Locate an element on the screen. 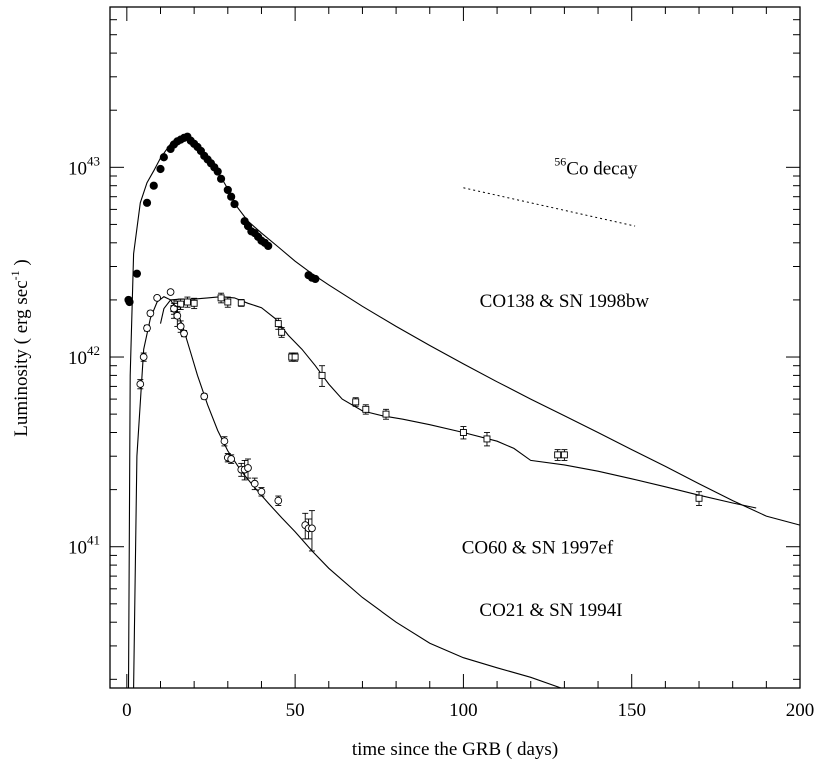 Image resolution: width=821 pixels, height=766 pixels. x-tick-label: 200 is located at coordinates (800, 710).